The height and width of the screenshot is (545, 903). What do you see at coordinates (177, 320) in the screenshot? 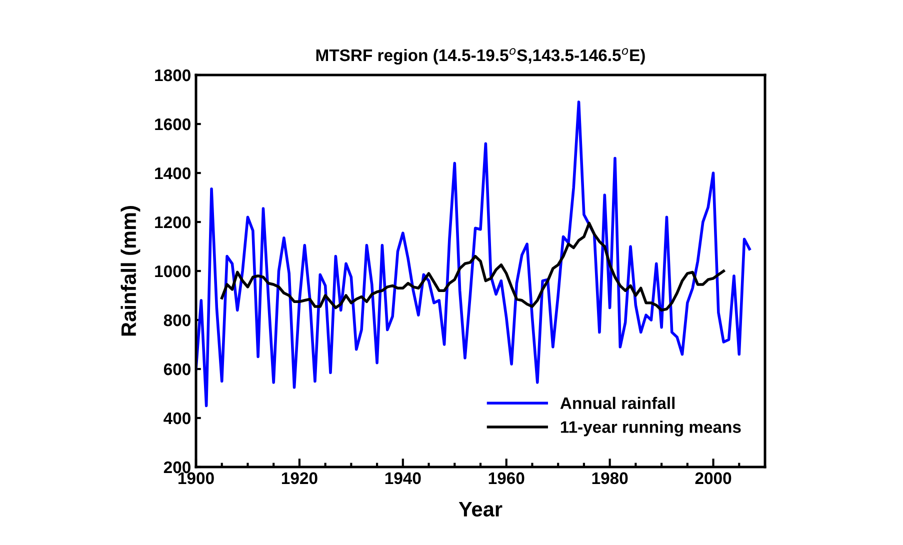
I see `y-tick-label: 800` at bounding box center [177, 320].